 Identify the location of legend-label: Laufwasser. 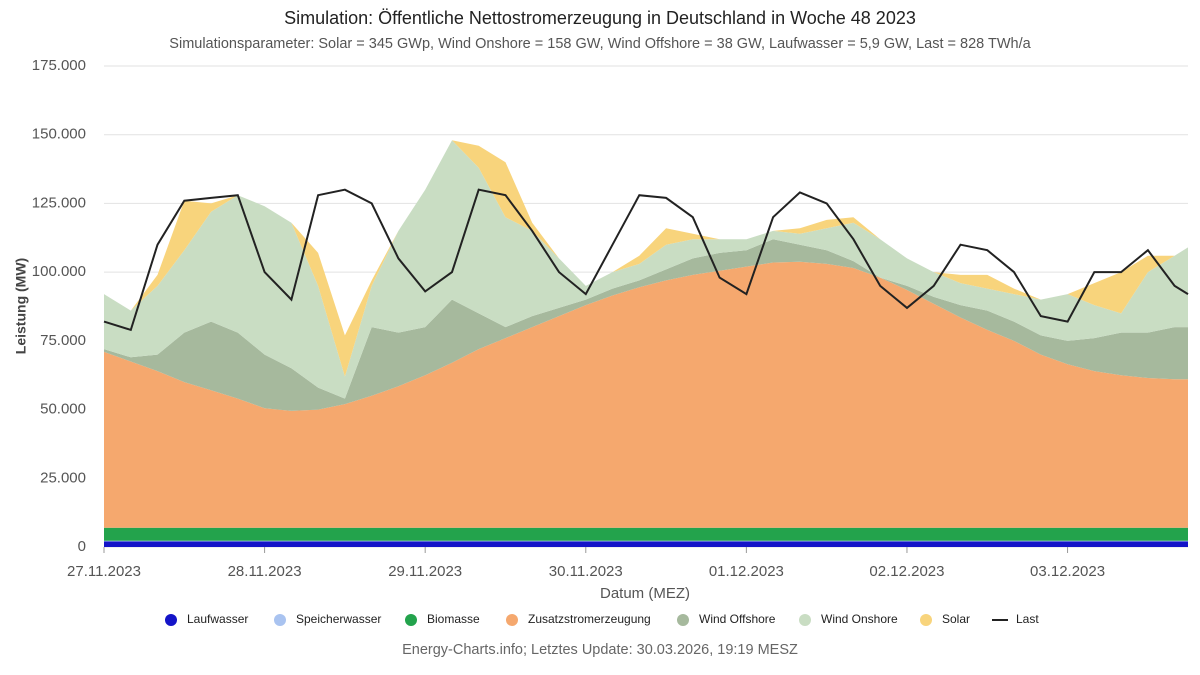
(217, 619).